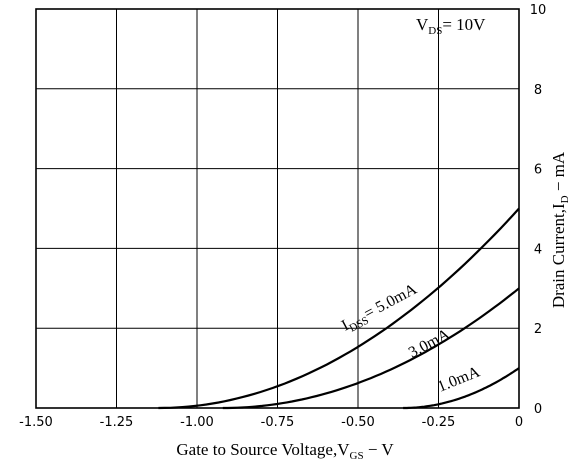 This screenshot has width=571, height=466. What do you see at coordinates (451, 26) in the screenshot?
I see `vds-condition-label: VDS= 10V` at bounding box center [451, 26].